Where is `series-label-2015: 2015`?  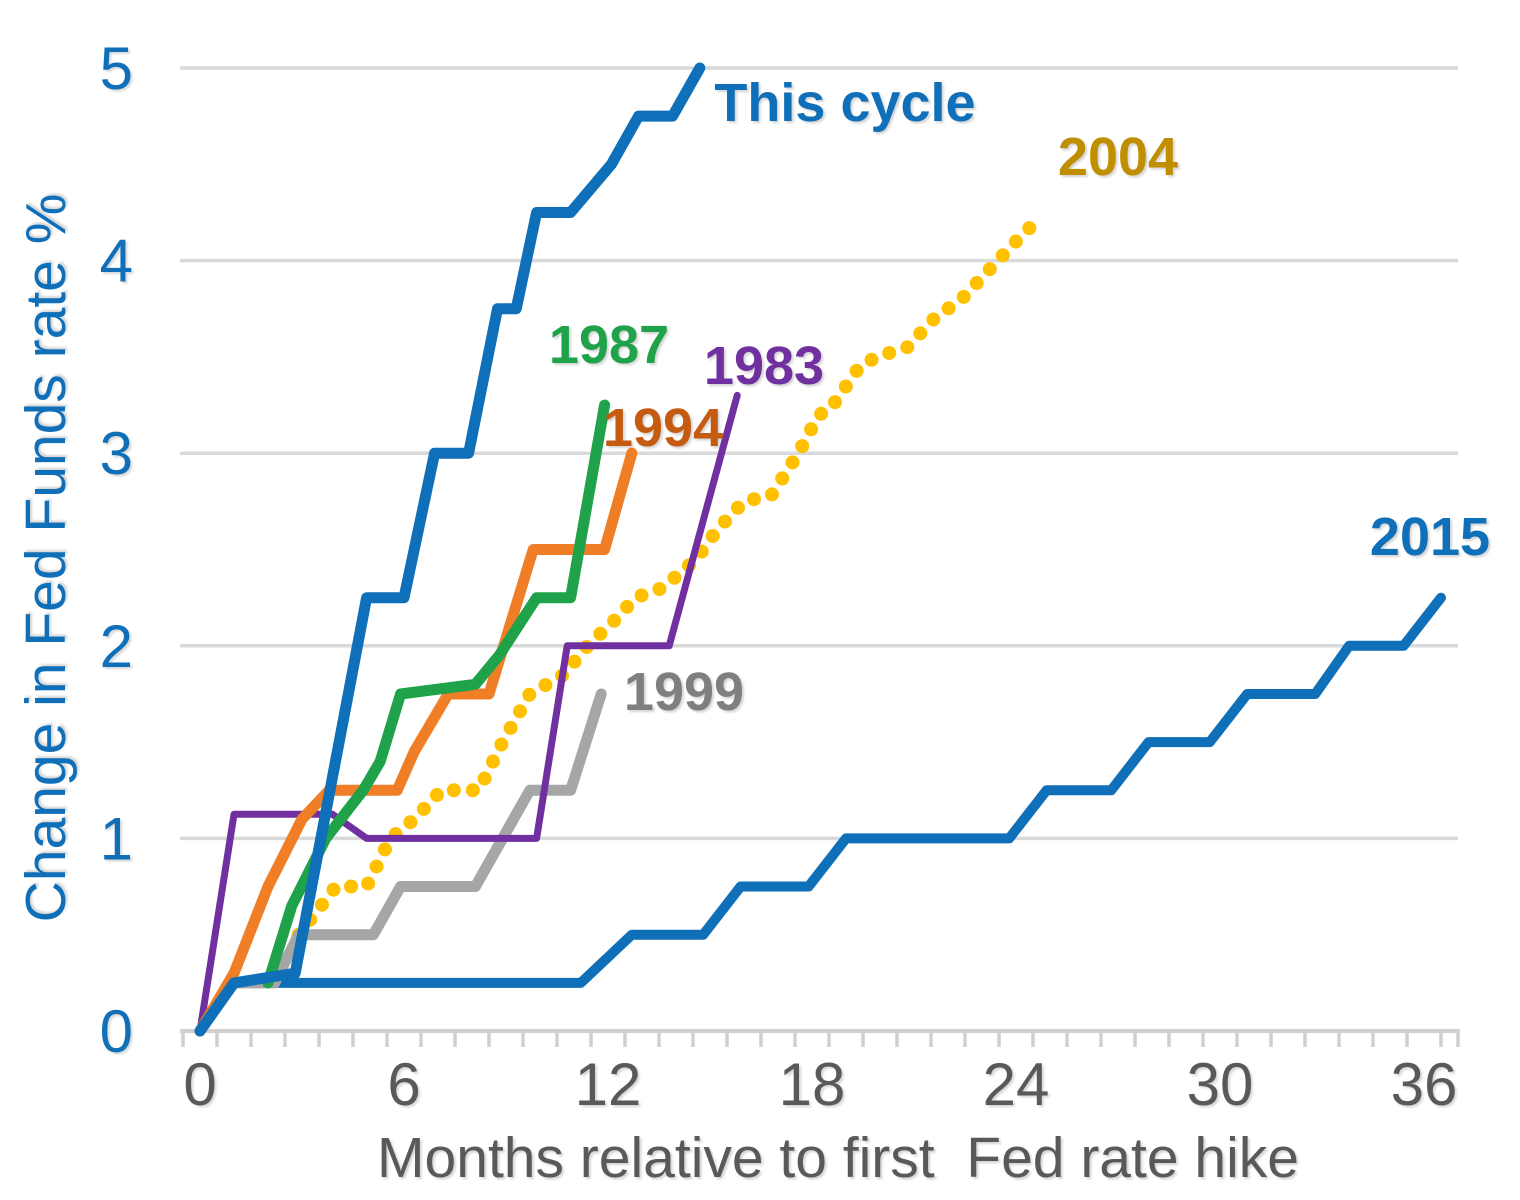 series-label-2015: 2015 is located at coordinates (1430, 537).